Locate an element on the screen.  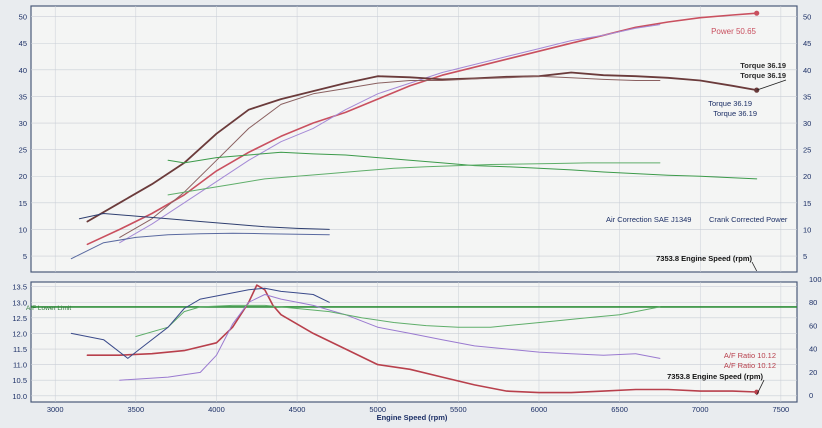
air-correction-label: Air Correction SAE J1349 is located at coordinates (648, 219).